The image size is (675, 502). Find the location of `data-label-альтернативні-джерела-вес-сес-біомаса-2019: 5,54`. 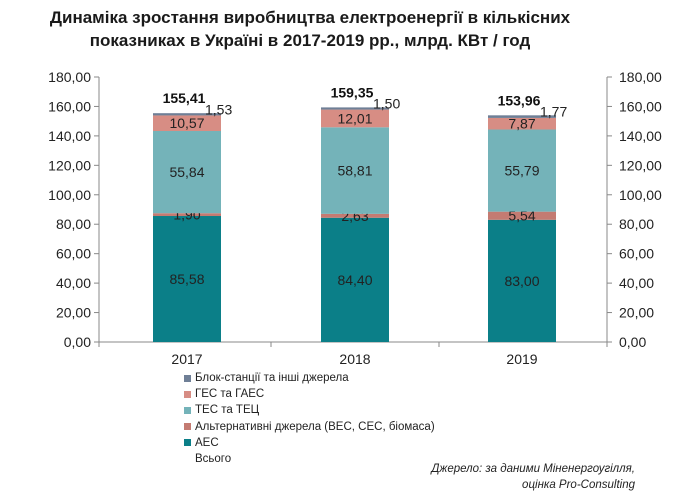

data-label-альтернативні-джерела-вес-сес-біомаса-2019: 5,54 is located at coordinates (521, 216).